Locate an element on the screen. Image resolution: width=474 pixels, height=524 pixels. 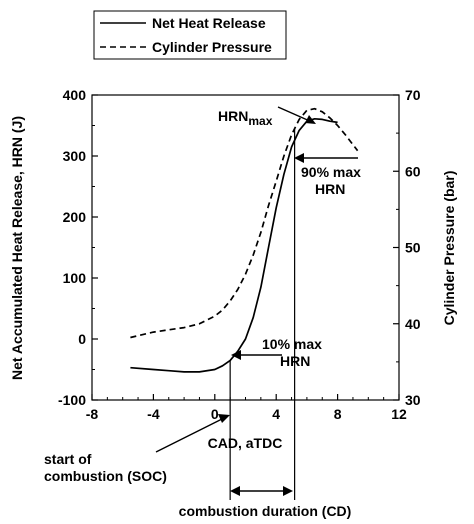
annotation-hrn90-line2: HRN is located at coordinates (330, 189).